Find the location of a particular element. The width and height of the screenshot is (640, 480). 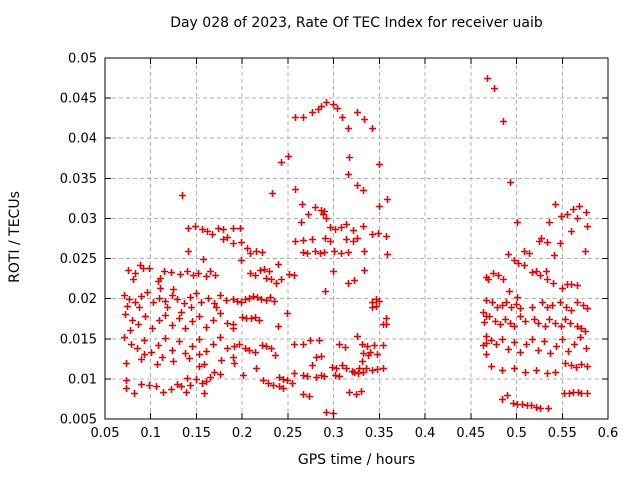

y-tick-label: 0.01 is located at coordinates (82, 379).